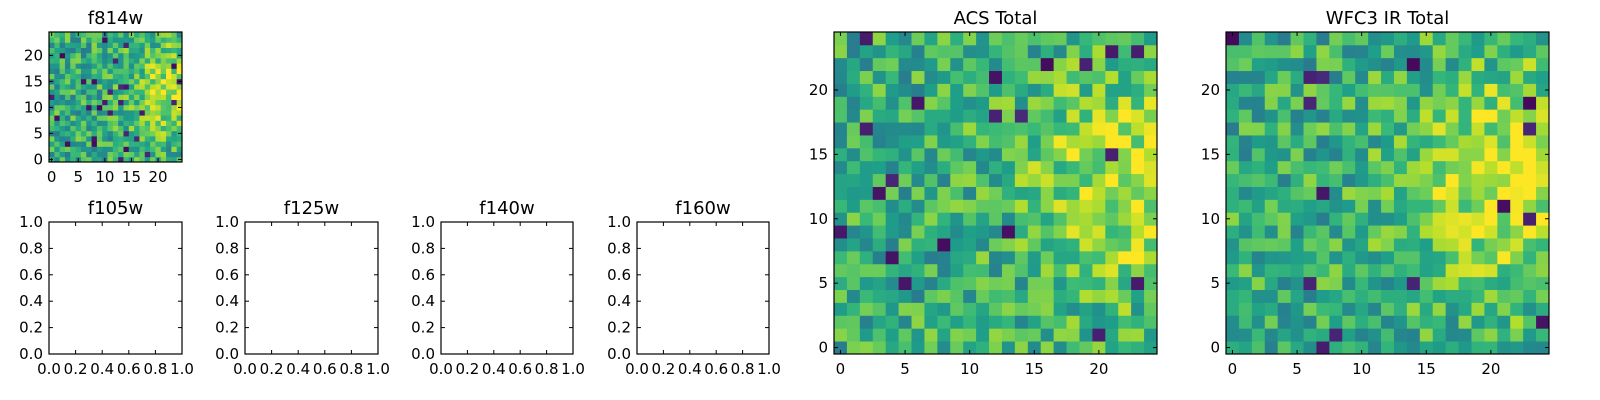 The width and height of the screenshot is (1600, 400). I want to click on x-tick-label: 0.0, so click(49, 369).